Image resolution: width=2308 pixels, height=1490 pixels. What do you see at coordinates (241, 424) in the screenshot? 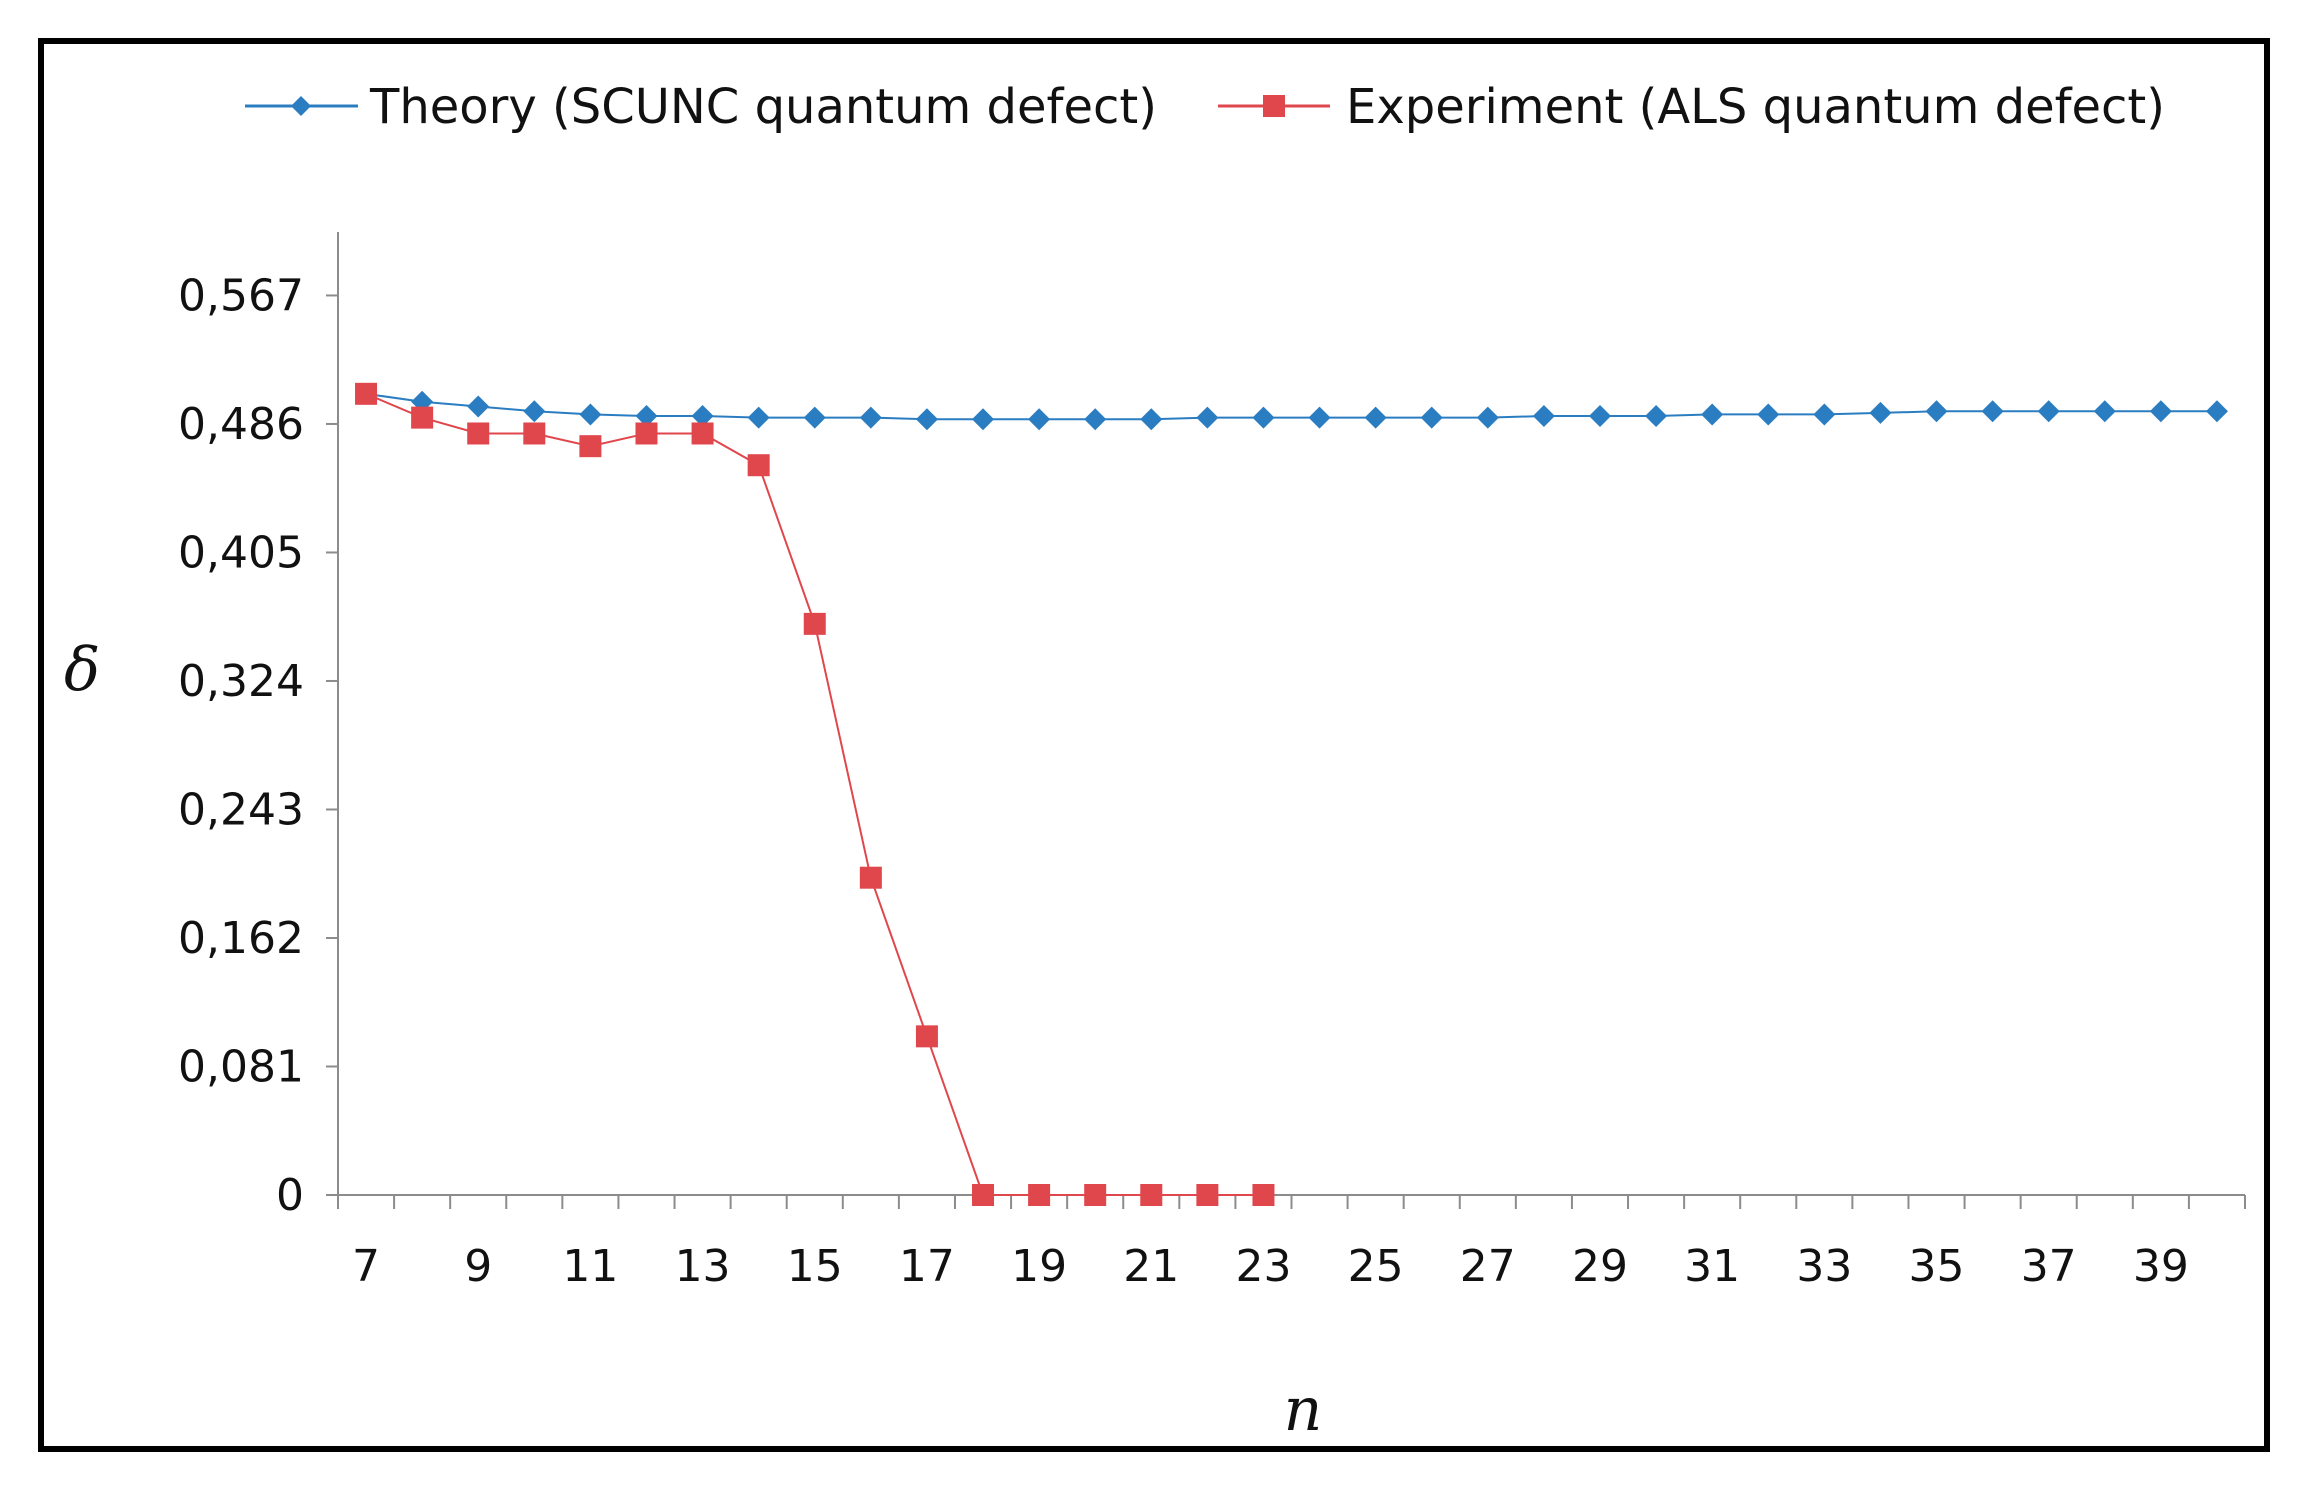
I see `y-tick-label: 0,486` at bounding box center [241, 424].